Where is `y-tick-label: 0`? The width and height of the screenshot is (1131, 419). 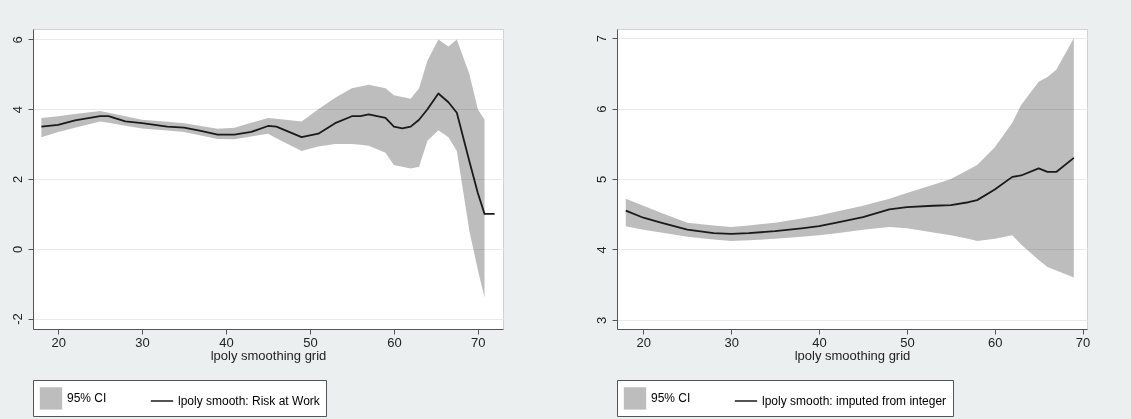 y-tick-label: 0 is located at coordinates (17, 249).